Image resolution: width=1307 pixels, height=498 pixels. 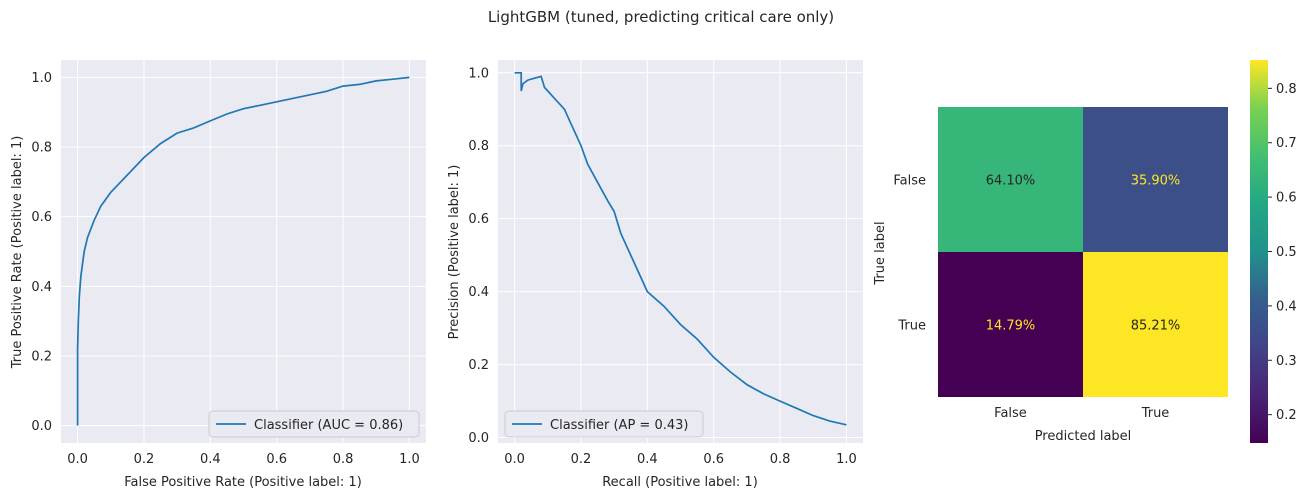 What do you see at coordinates (911, 326) in the screenshot?
I see `cm-ytick-label: True` at bounding box center [911, 326].